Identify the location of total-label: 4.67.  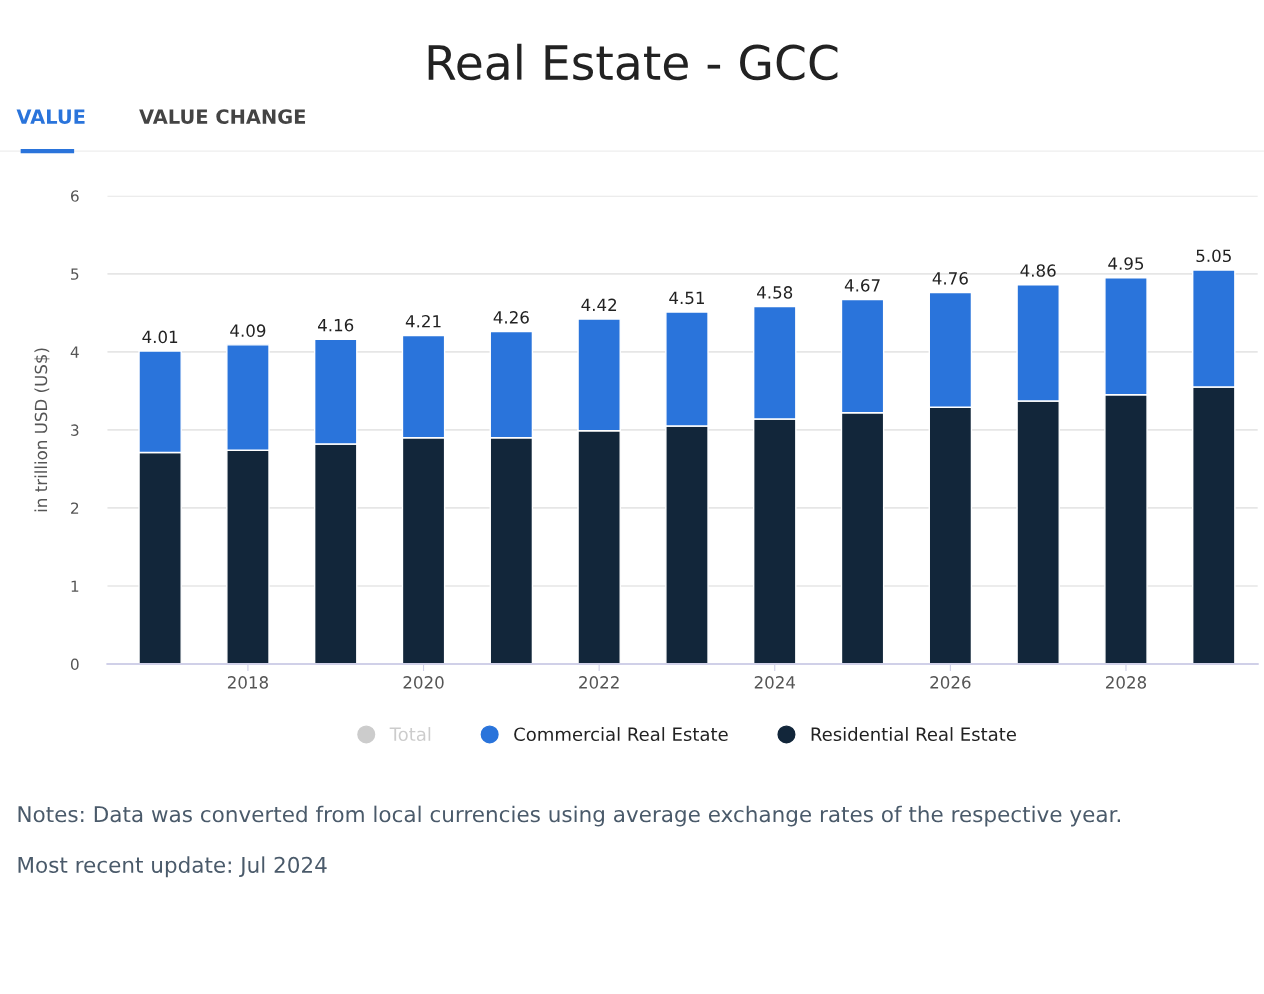
(862, 285).